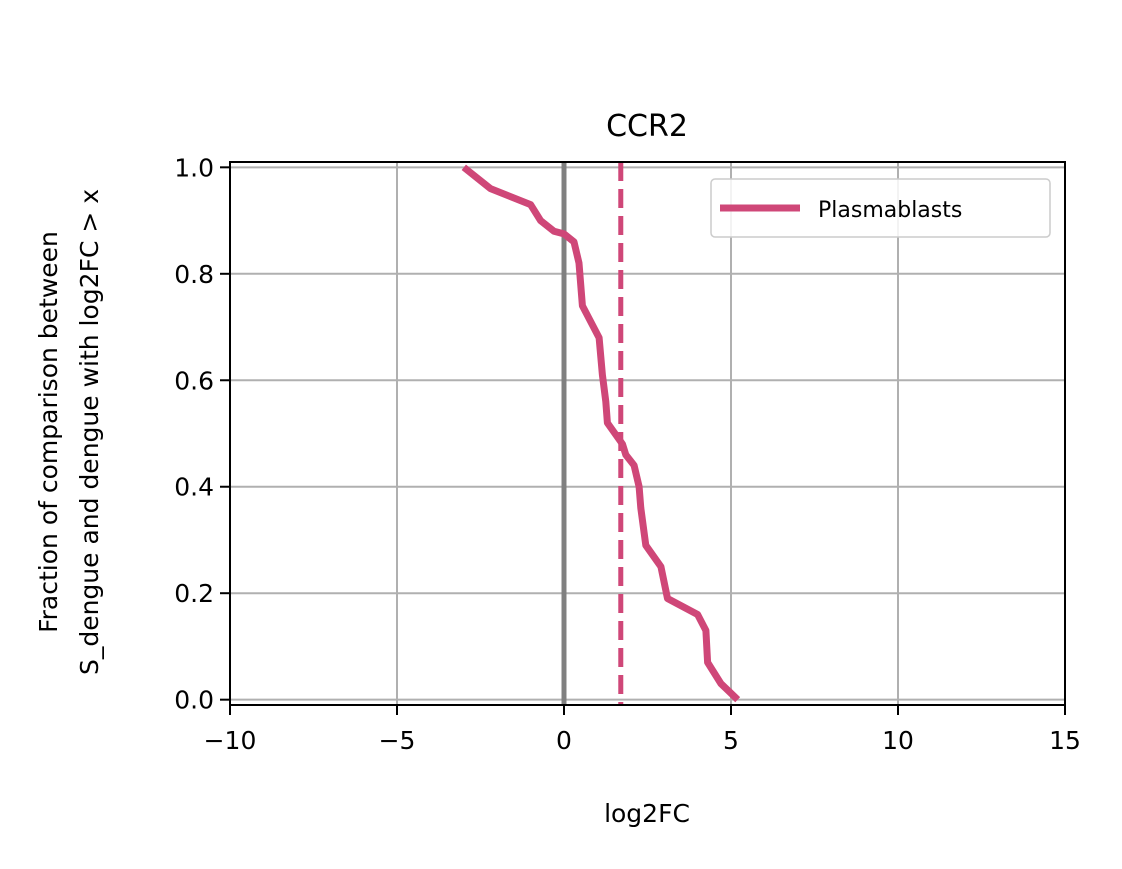  I want to click on x-tick-label: 15, so click(1065, 740).